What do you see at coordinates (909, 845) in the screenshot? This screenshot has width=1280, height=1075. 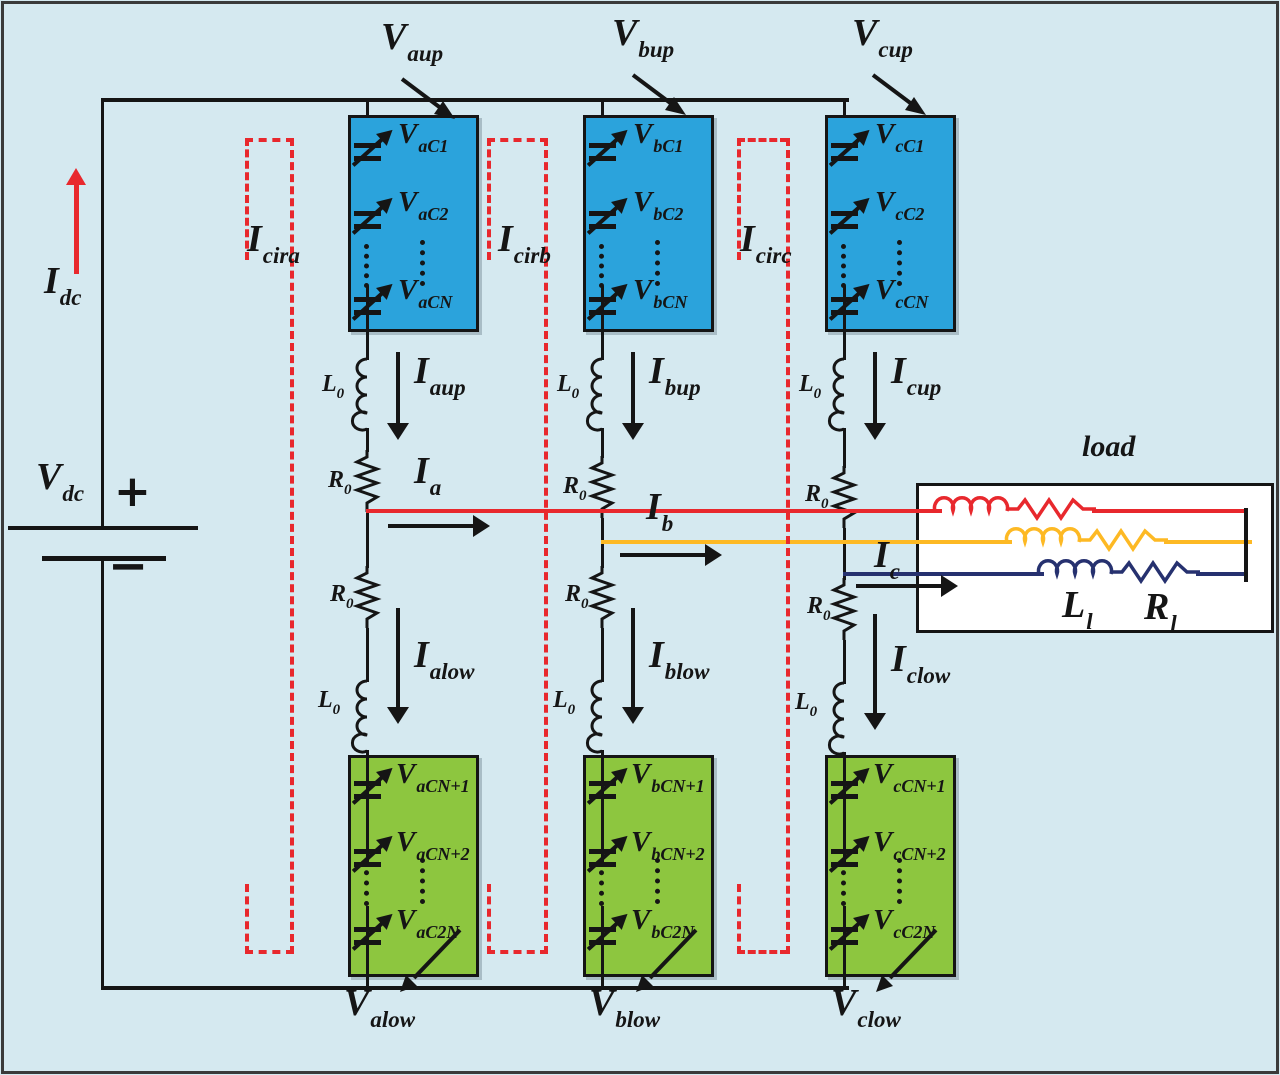 I see `capacitor-voltage-label: VcCN+2` at bounding box center [909, 845].